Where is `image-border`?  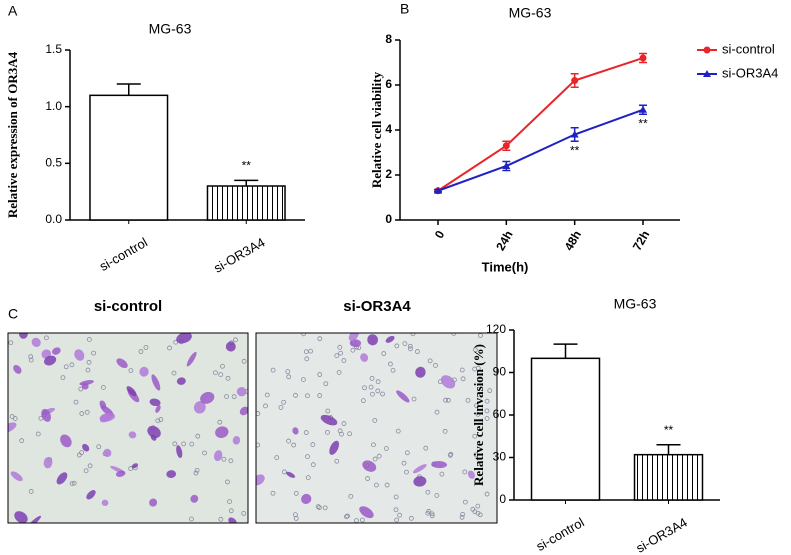
image-border is located at coordinates (376, 428).